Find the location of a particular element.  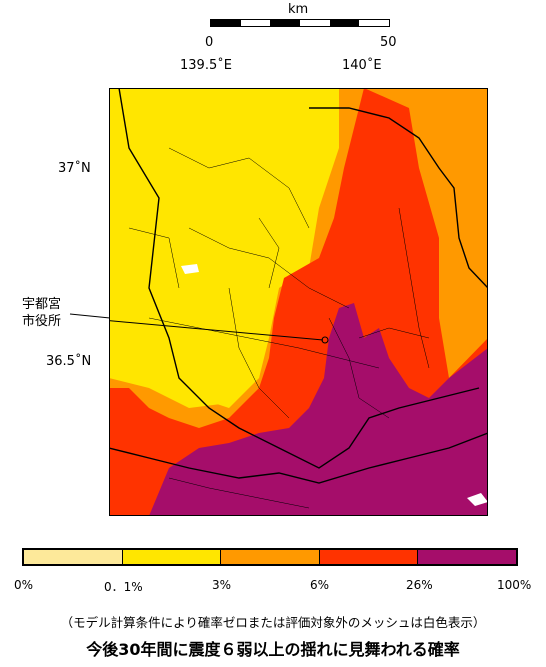

city-leader-line-outer is located at coordinates (89, 316).